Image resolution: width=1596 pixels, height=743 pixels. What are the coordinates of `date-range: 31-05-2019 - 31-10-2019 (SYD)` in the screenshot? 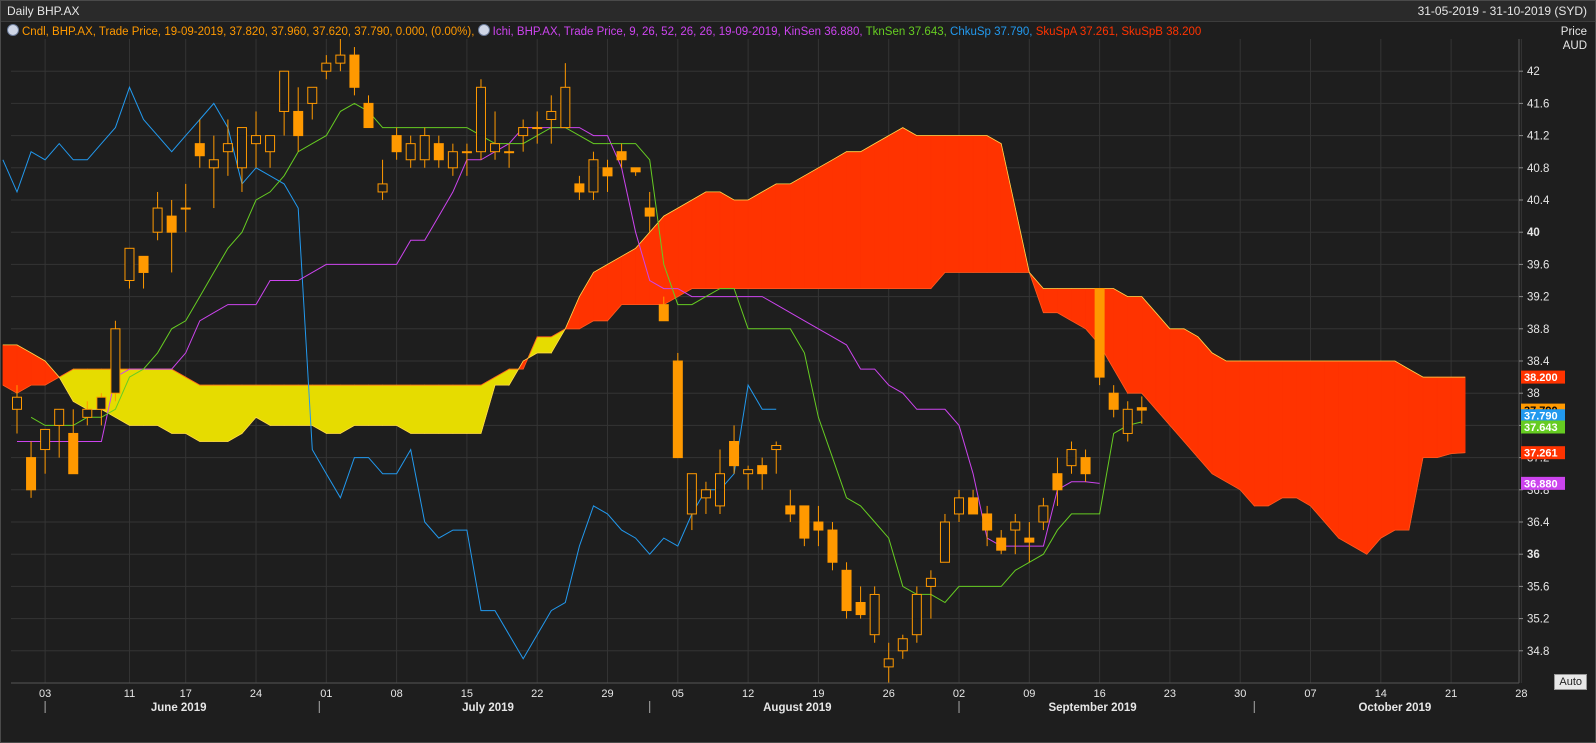 It's located at (1502, 11).